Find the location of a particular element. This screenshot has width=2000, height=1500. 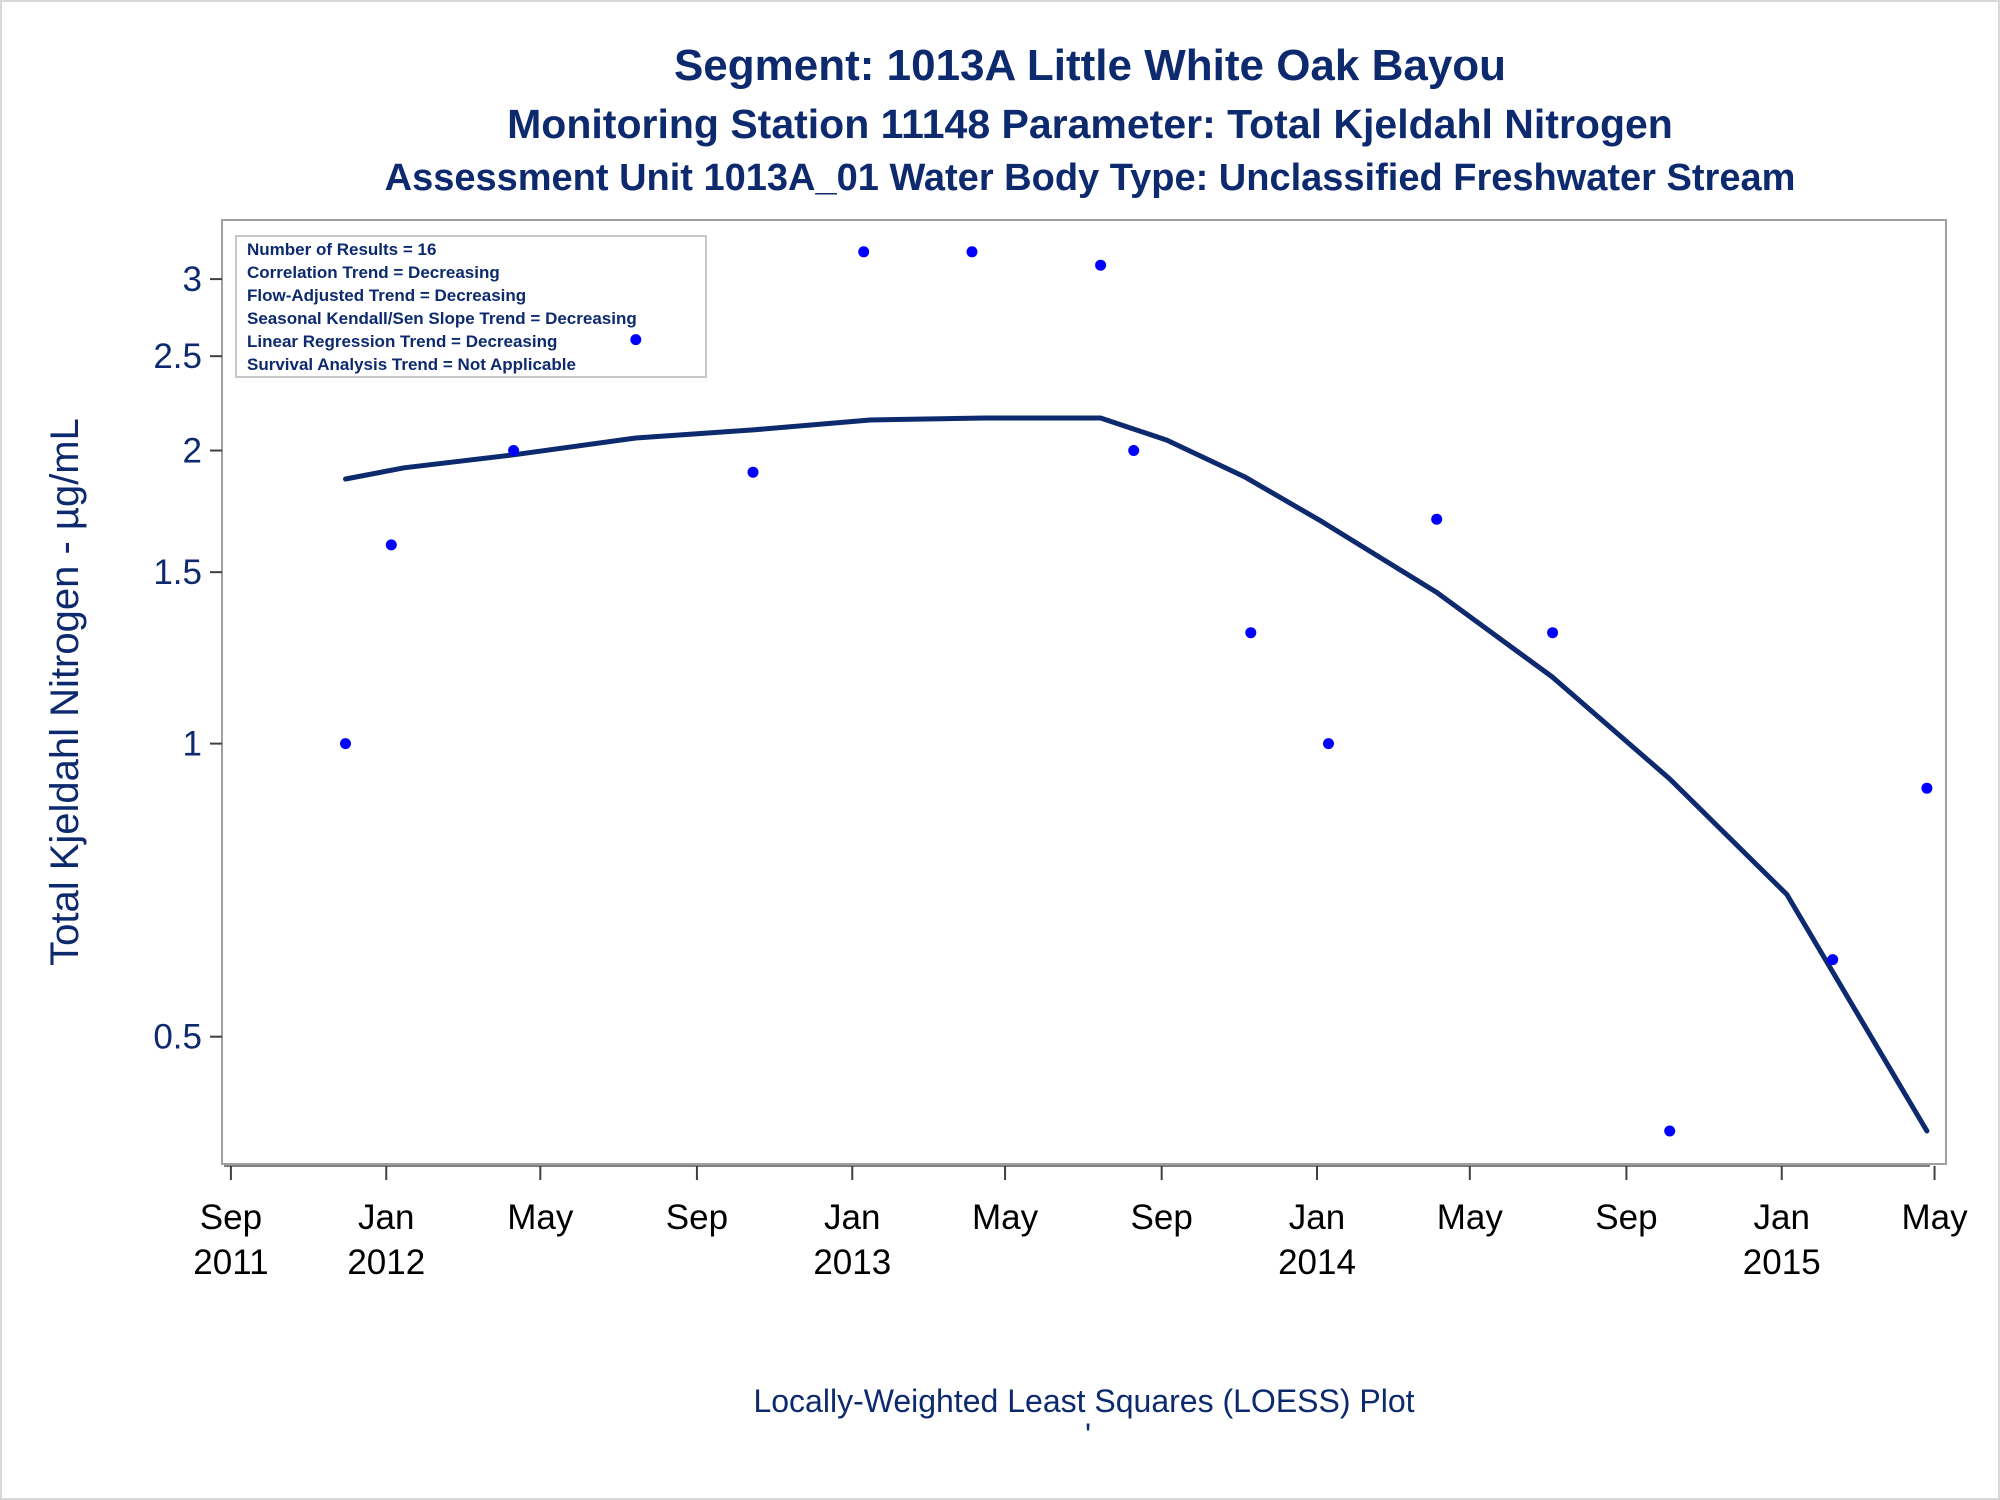

stats-correlation-trend: Correlation Trend = Decreasing is located at coordinates (373, 272).